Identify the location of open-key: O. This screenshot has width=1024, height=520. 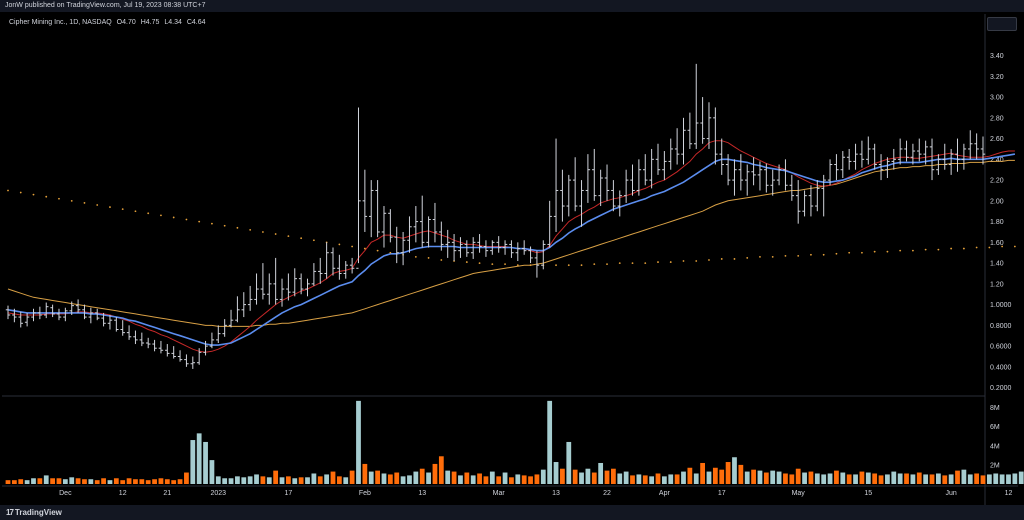
(119, 22).